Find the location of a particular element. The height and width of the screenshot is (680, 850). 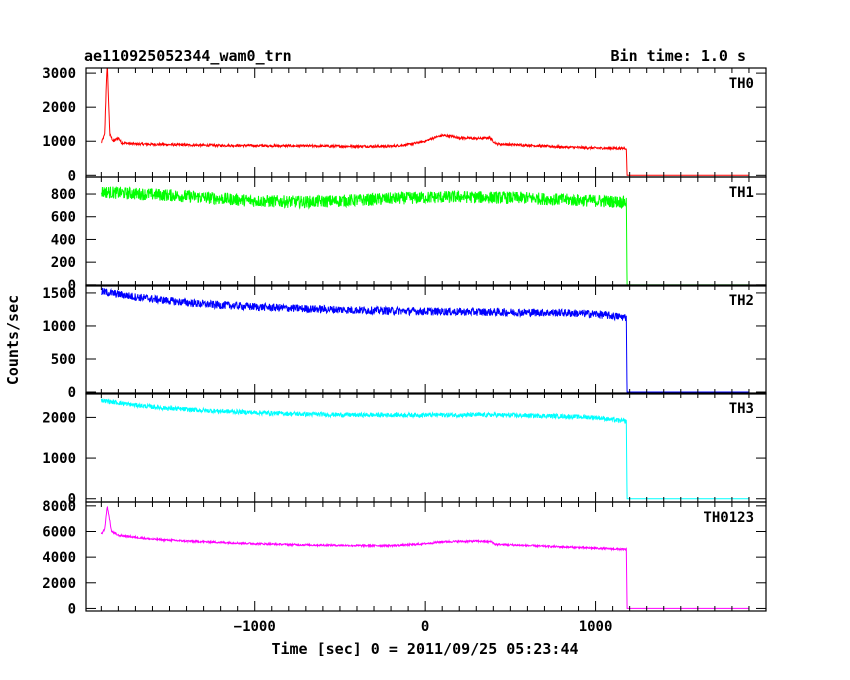

y-tick-label: 6000 is located at coordinates (59, 532).